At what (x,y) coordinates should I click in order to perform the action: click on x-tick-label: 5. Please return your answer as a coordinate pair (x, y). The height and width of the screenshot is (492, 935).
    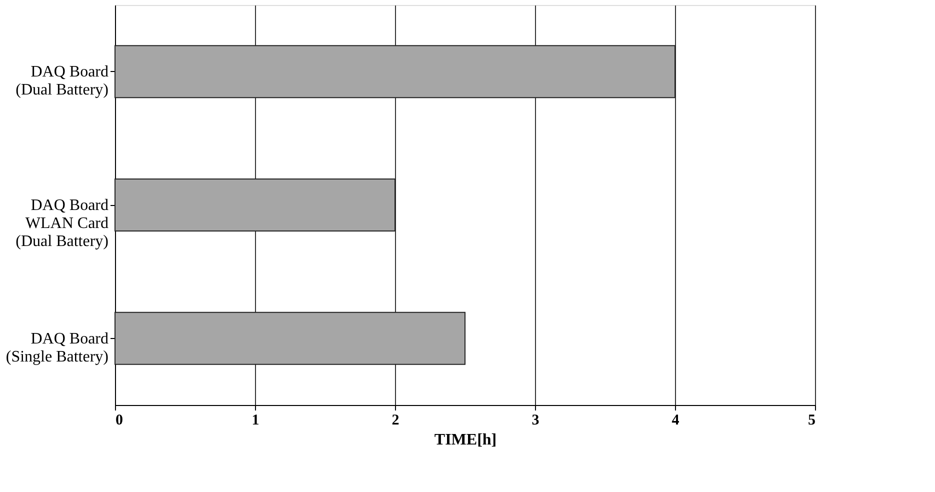
    Looking at the image, I should click on (812, 420).